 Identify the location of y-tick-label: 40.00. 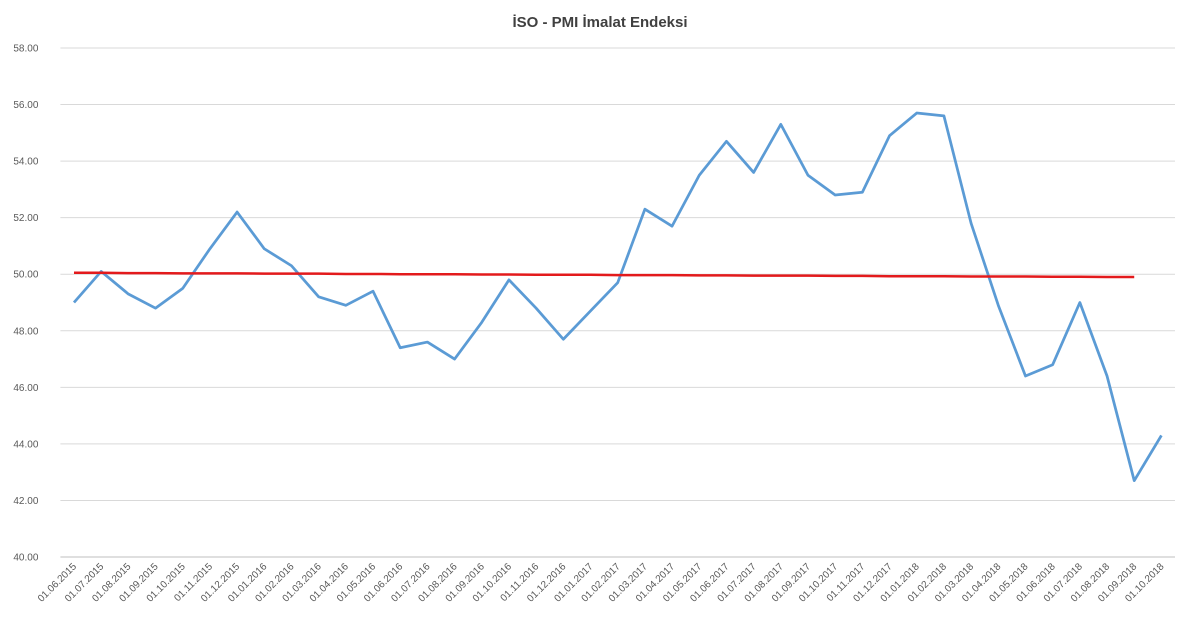
(25, 558).